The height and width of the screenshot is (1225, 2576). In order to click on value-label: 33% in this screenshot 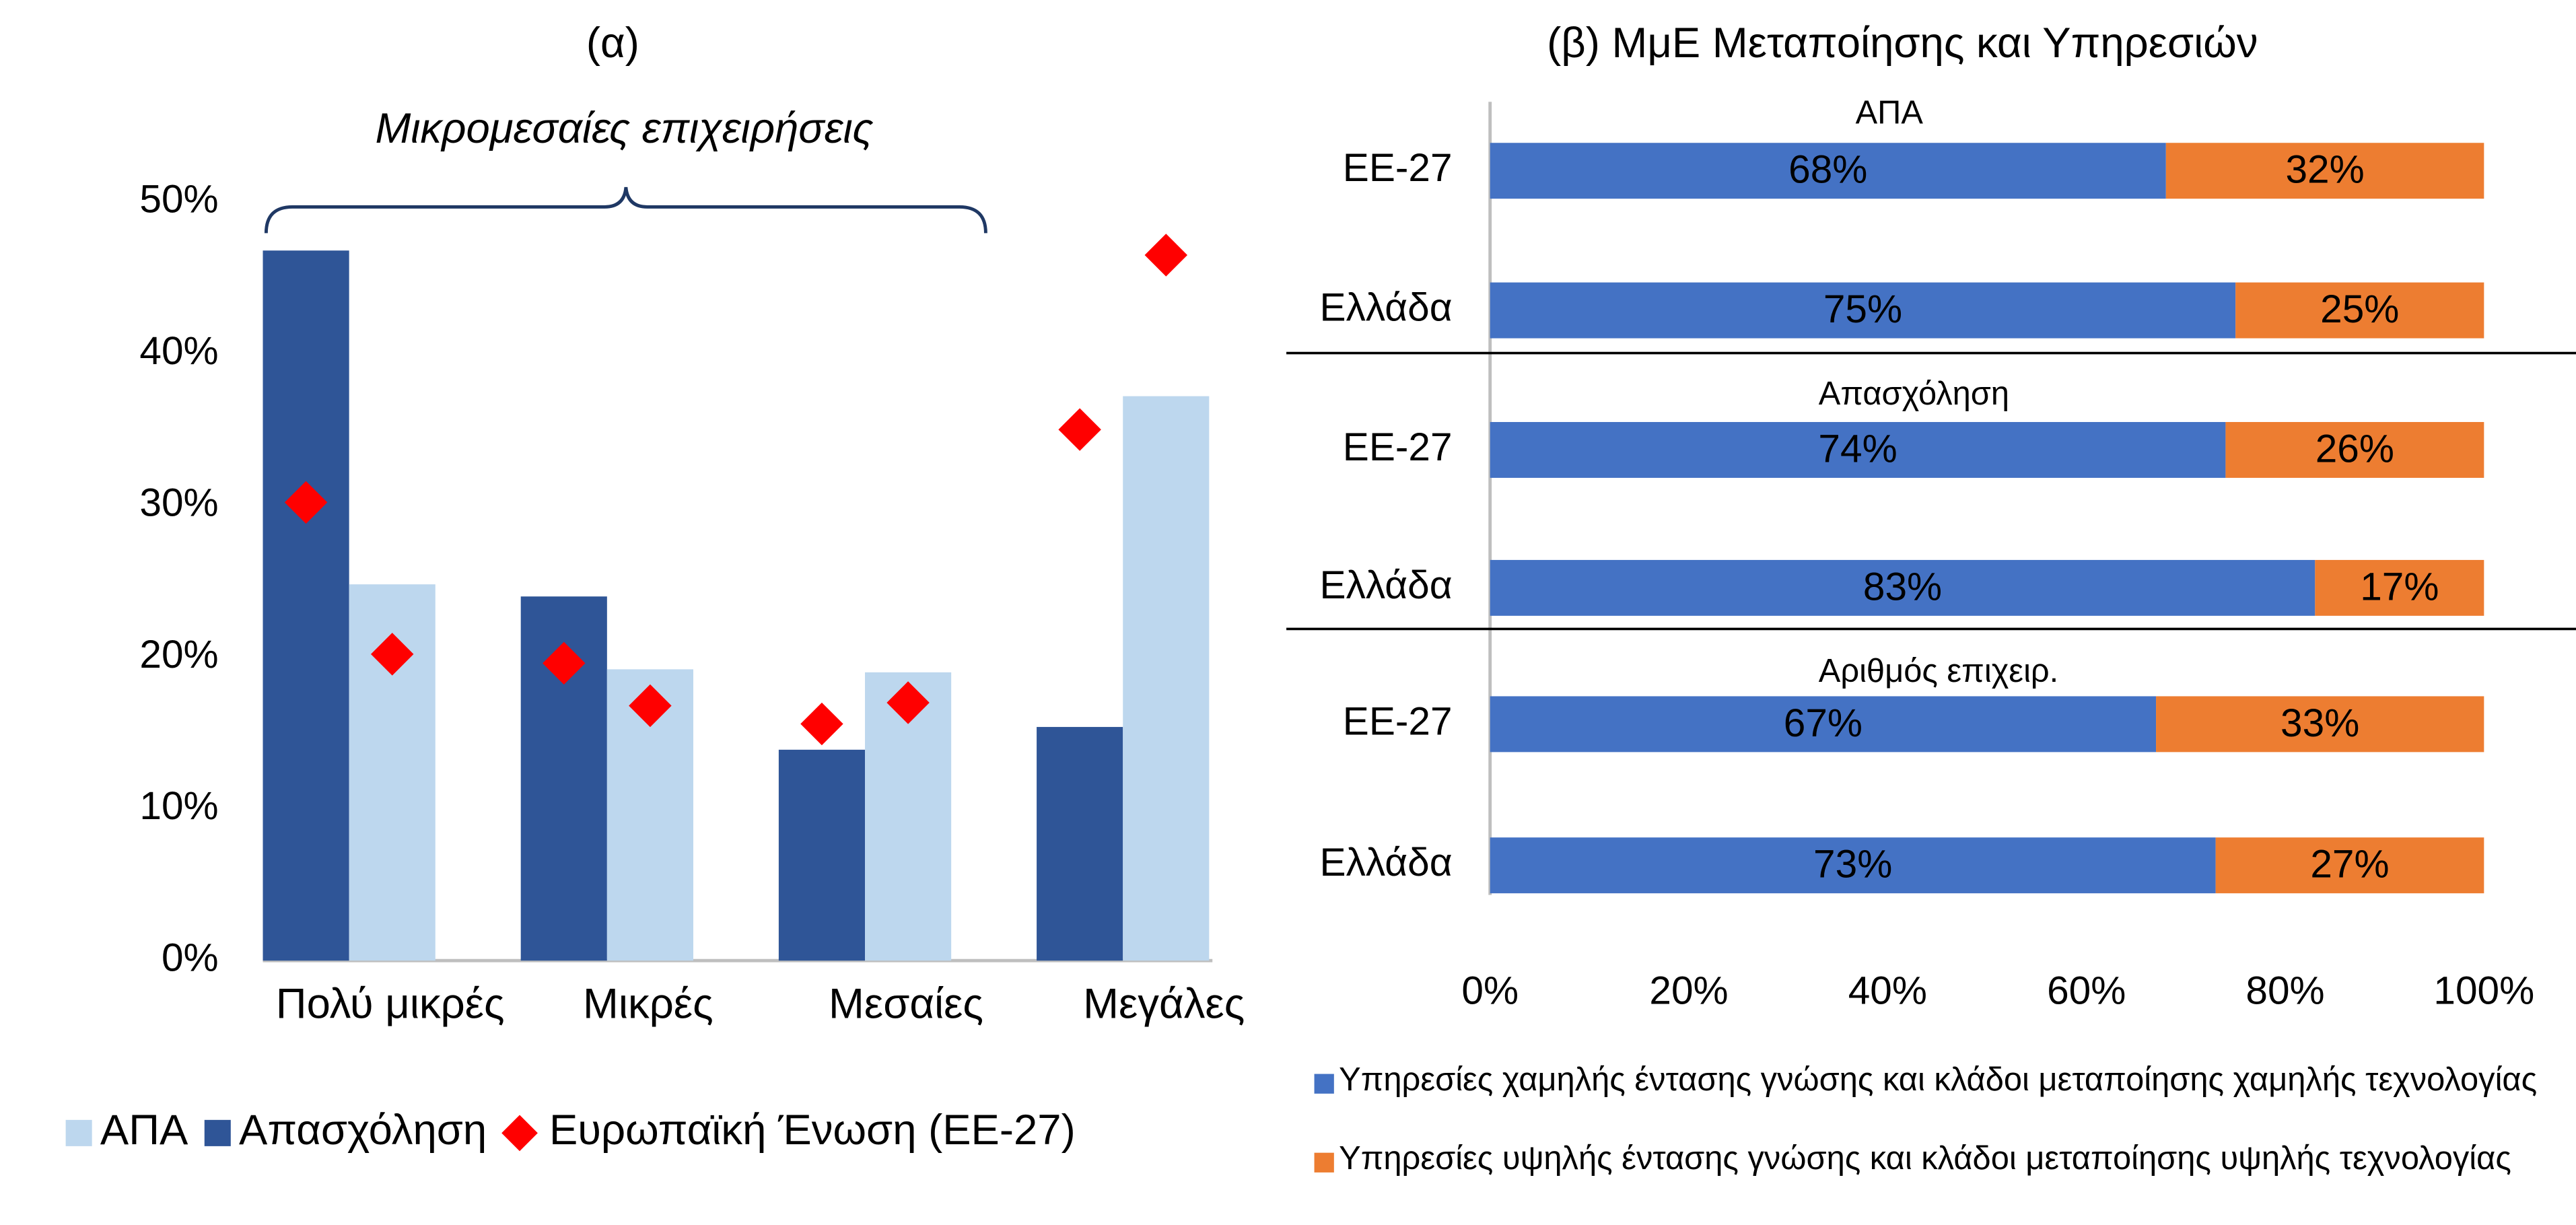, I will do `click(2320, 723)`.